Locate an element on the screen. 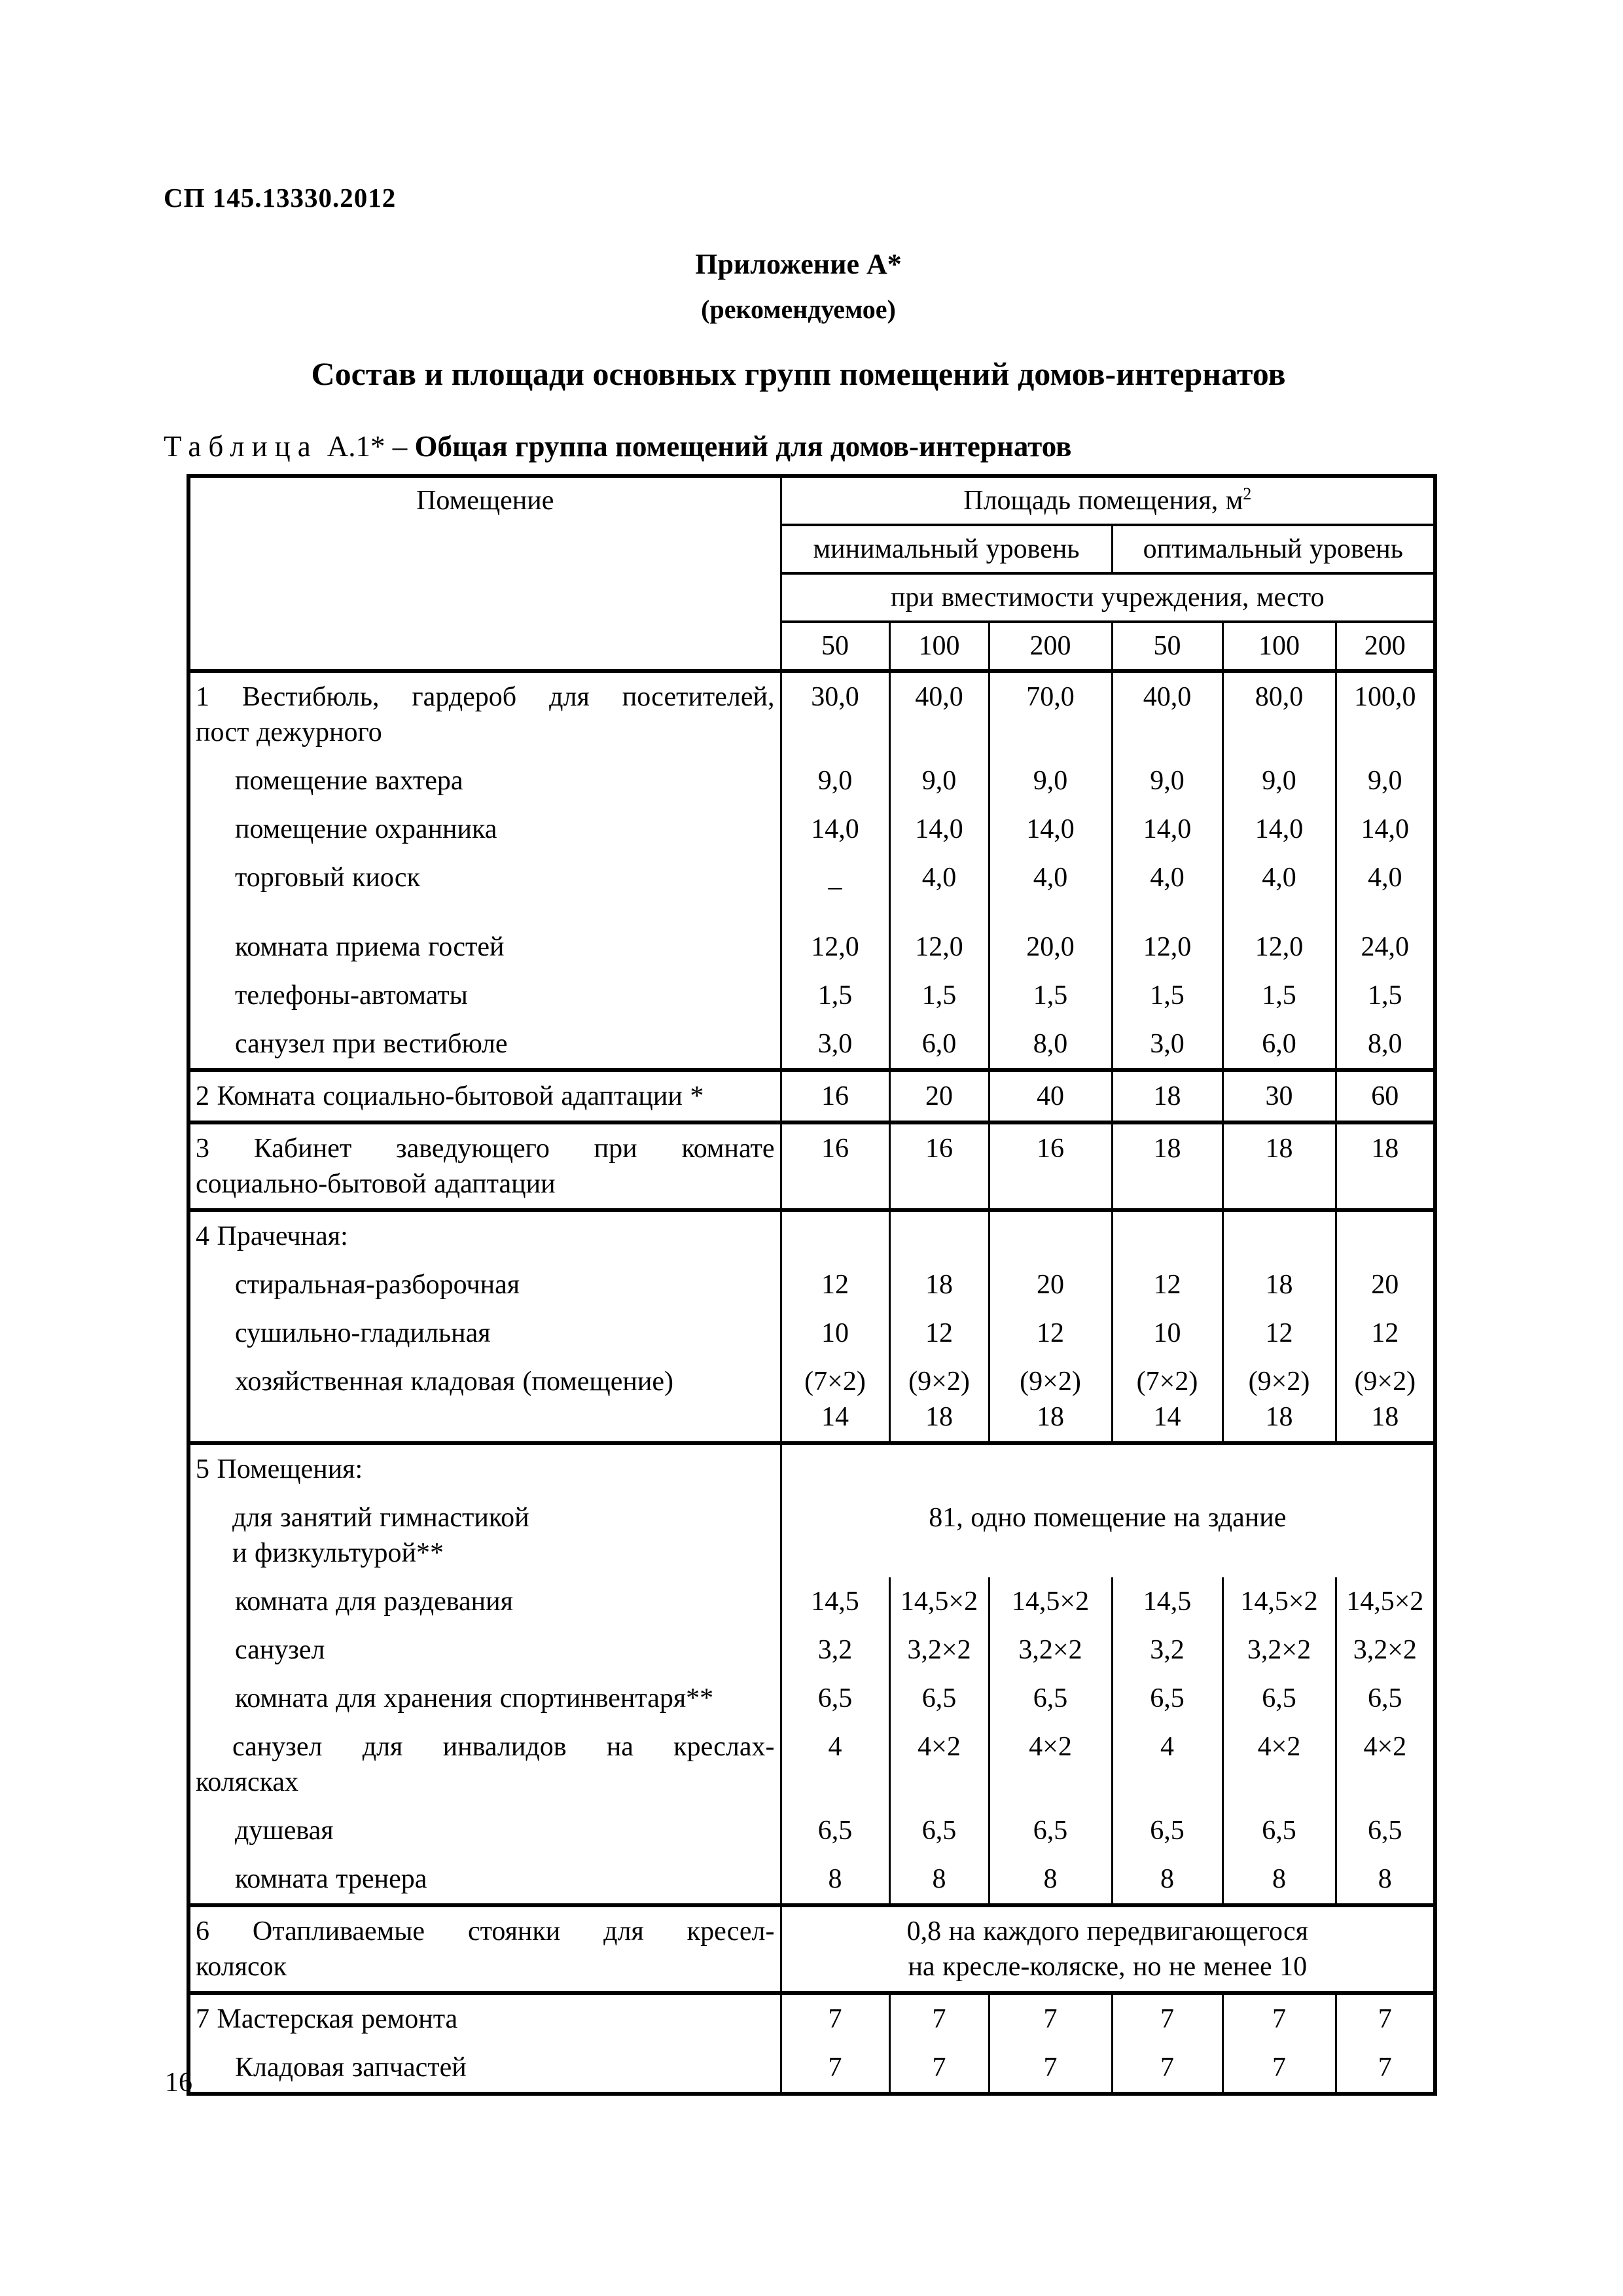  table-cell: телефоны-автоматы is located at coordinates (351, 995).